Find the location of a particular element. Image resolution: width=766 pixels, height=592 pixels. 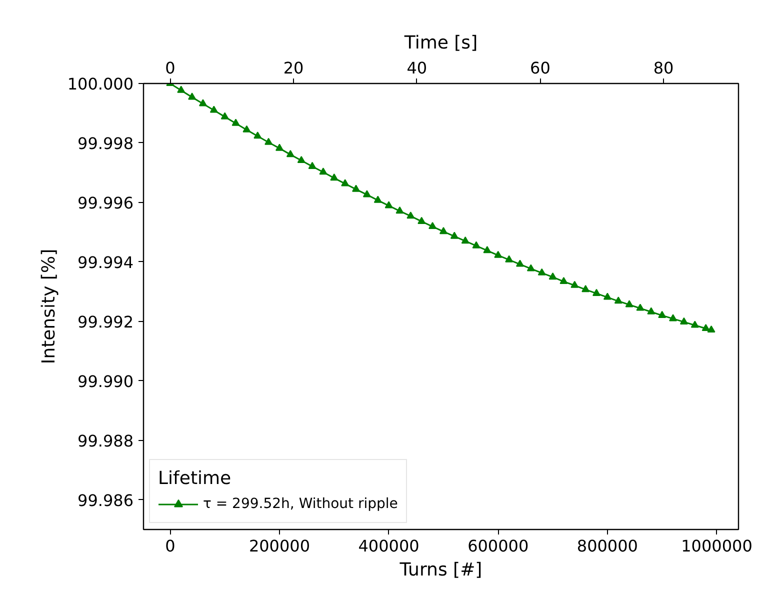

y-tick-label: 99.988 is located at coordinates (106, 440).